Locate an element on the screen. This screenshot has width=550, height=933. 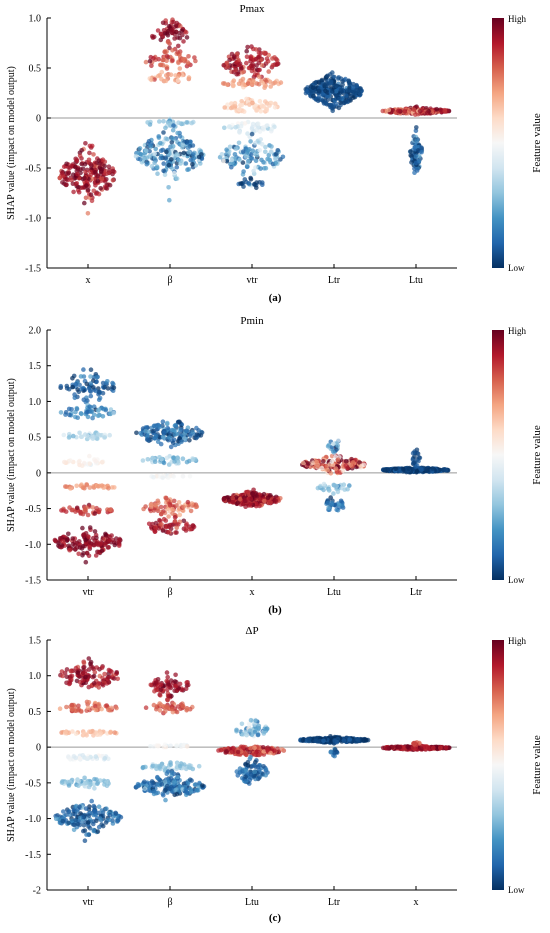
y-tick-label: 0.5 is located at coordinates (35, 712).